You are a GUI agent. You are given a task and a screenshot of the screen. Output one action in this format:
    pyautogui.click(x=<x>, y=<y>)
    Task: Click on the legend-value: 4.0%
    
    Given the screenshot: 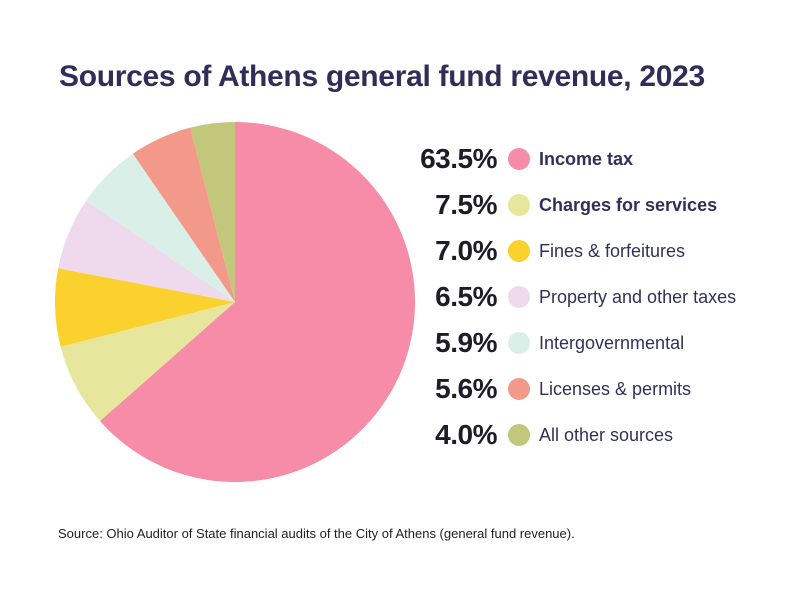 What is the action you would take?
    pyautogui.click(x=466, y=434)
    